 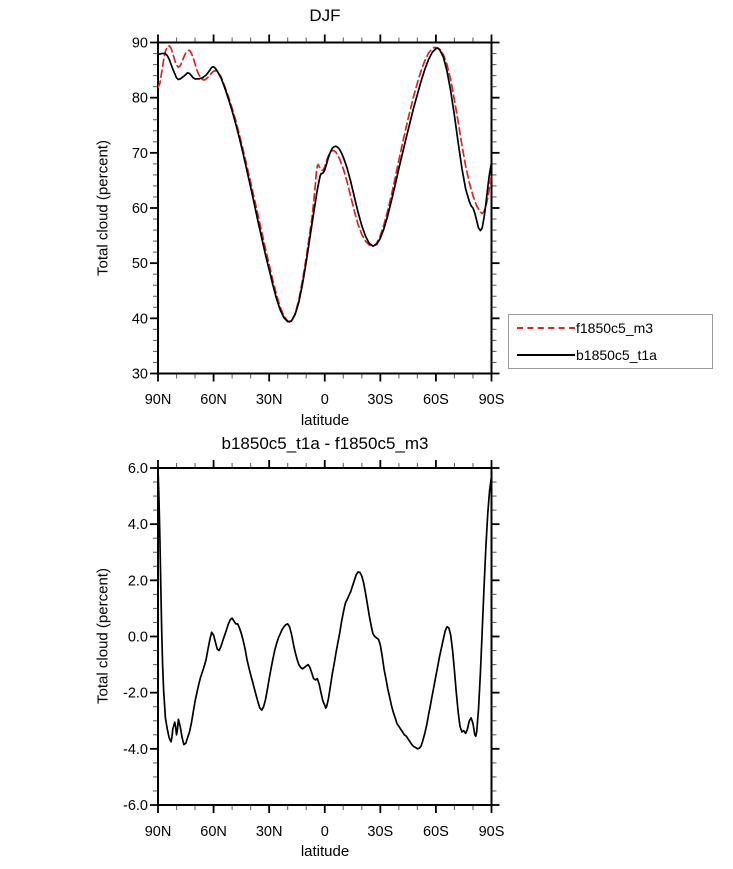 I want to click on y-tick-label: 50, so click(x=140, y=264).